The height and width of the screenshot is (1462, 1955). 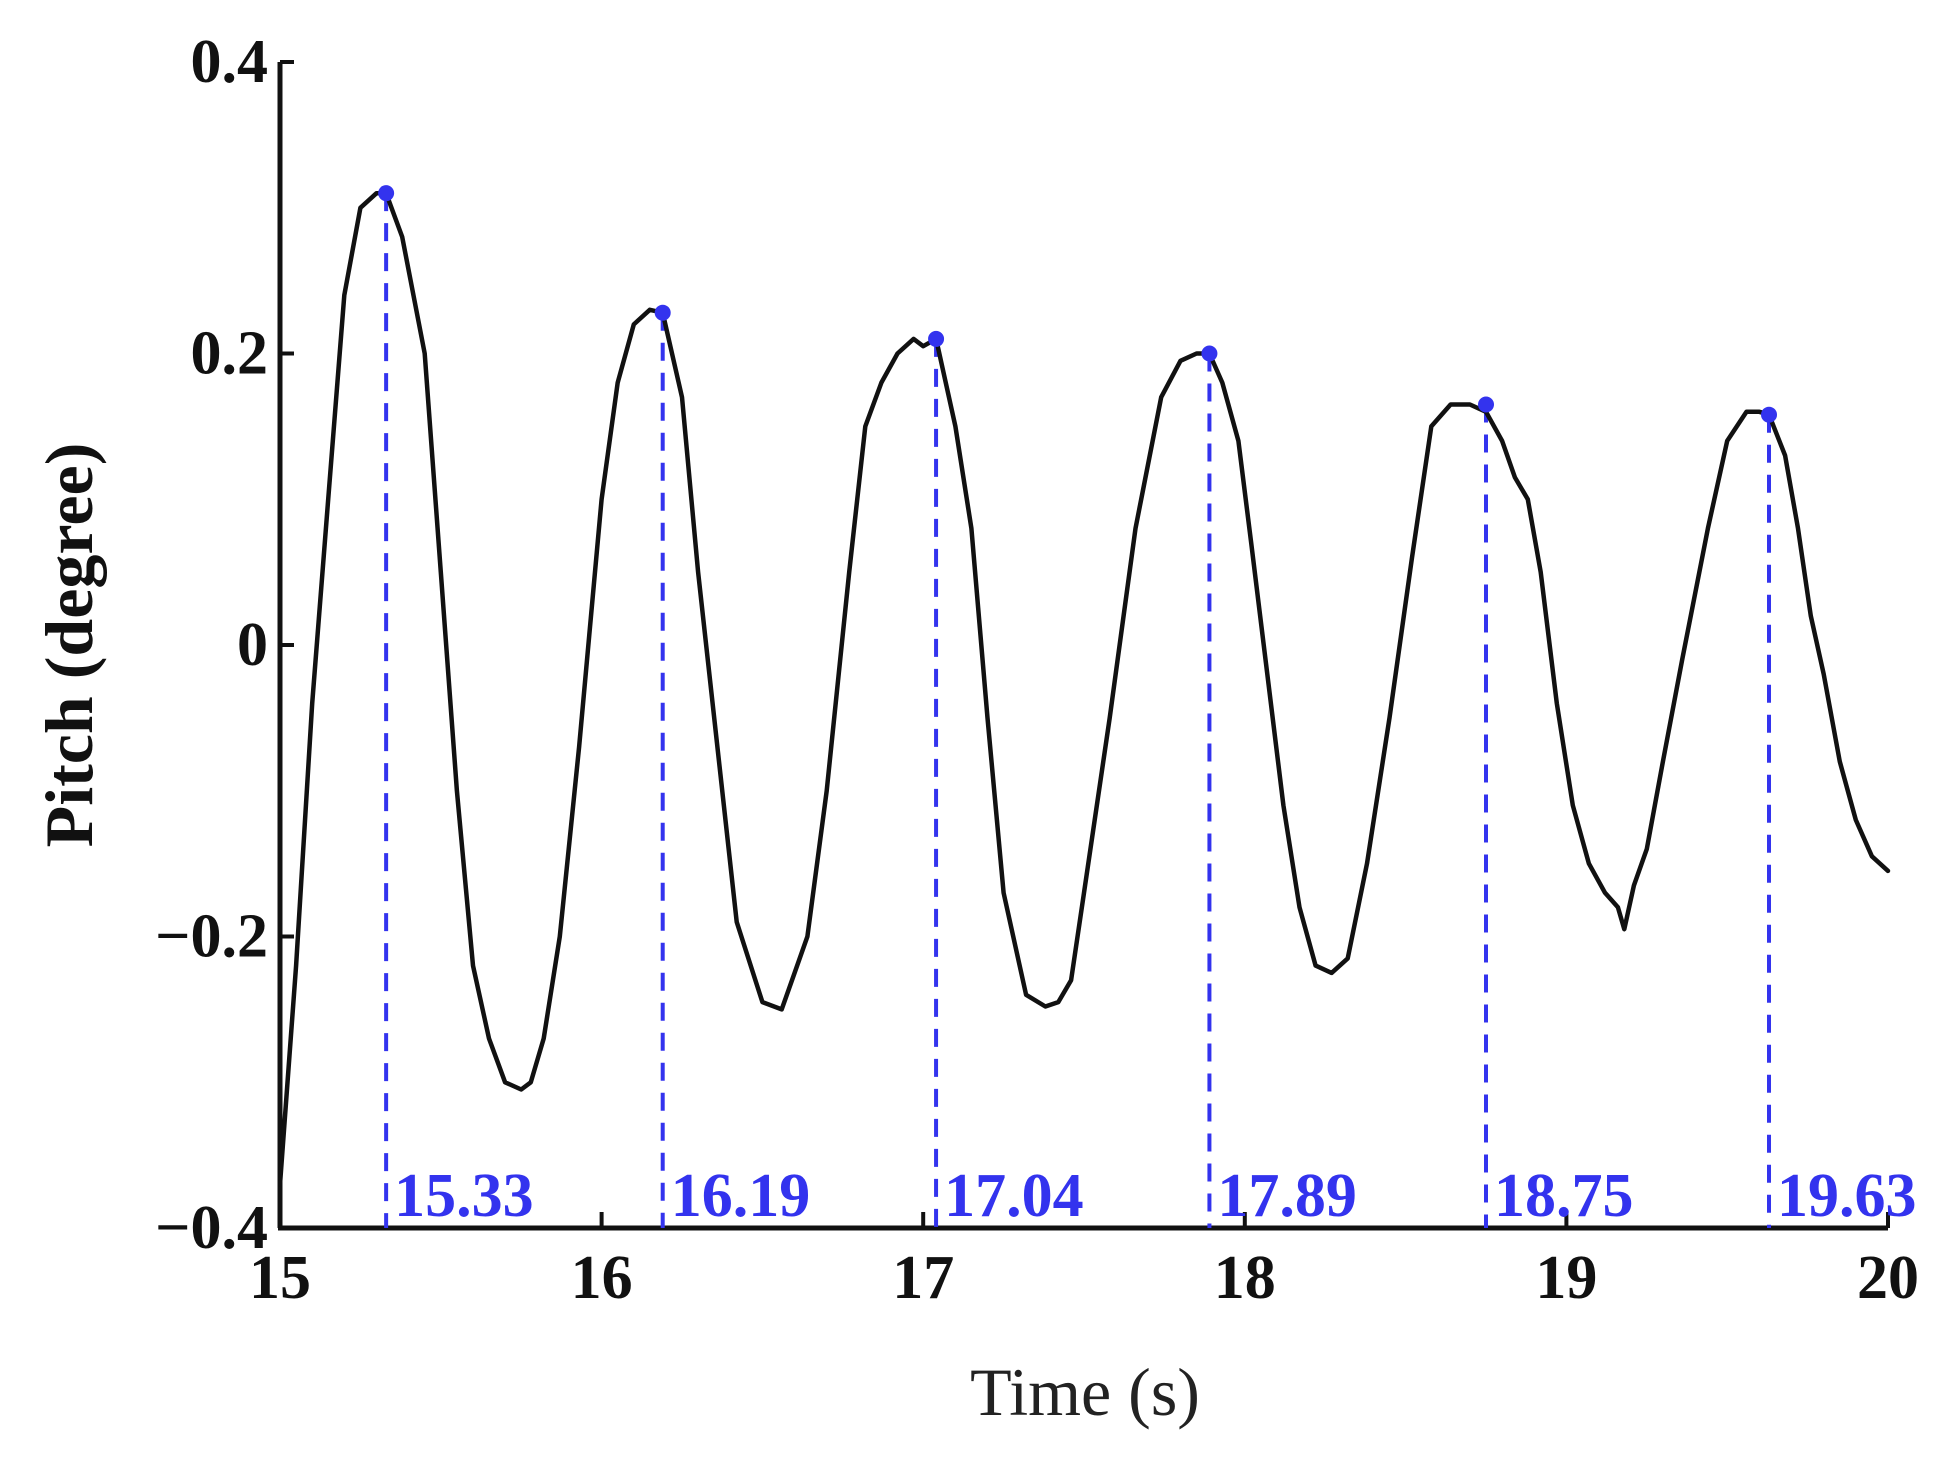 What do you see at coordinates (211, 937) in the screenshot?
I see `y-tick-label: −0.2` at bounding box center [211, 937].